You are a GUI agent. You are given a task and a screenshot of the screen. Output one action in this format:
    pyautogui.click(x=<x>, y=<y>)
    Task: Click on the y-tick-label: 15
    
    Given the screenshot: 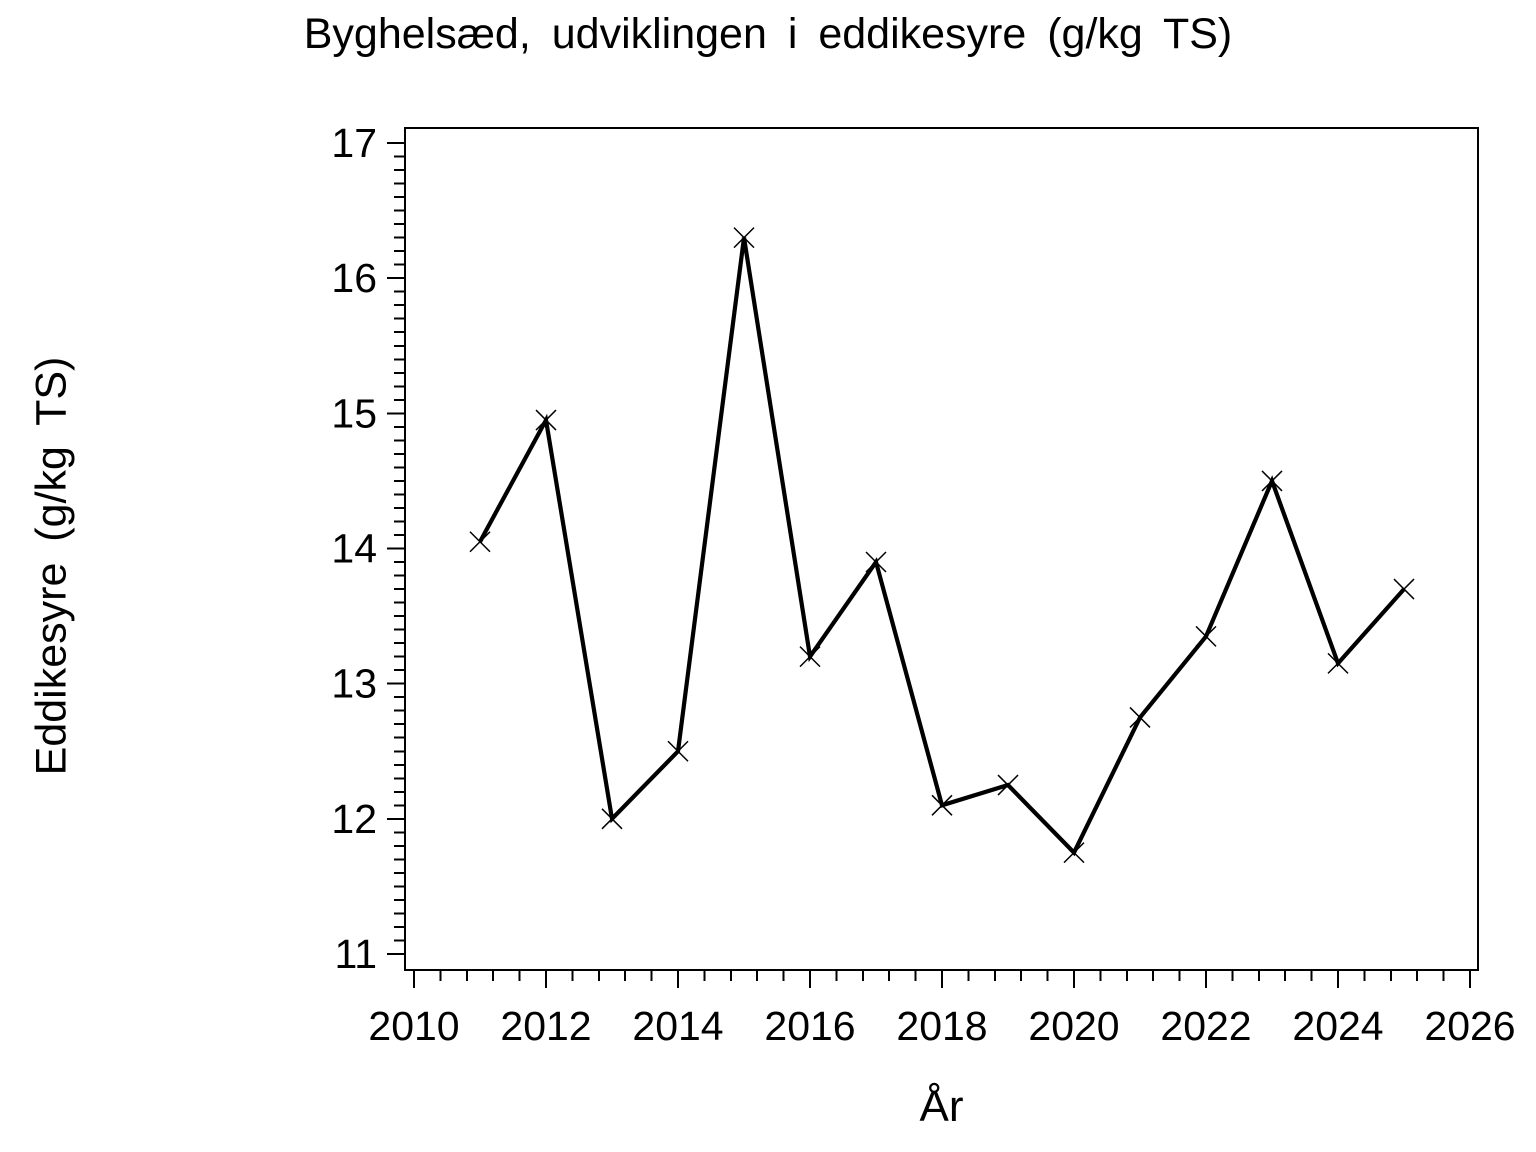 What is the action you would take?
    pyautogui.click(x=354, y=413)
    